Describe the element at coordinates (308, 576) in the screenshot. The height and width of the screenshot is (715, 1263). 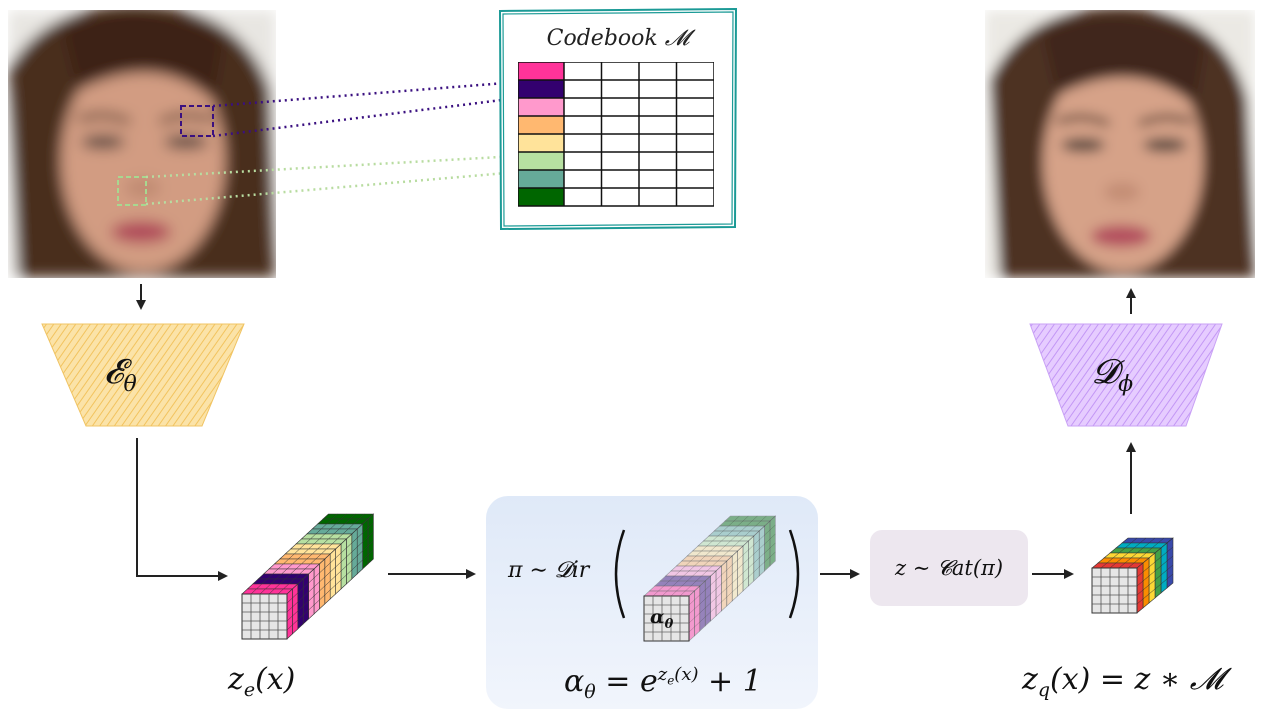
I see `ze-tensor` at that location.